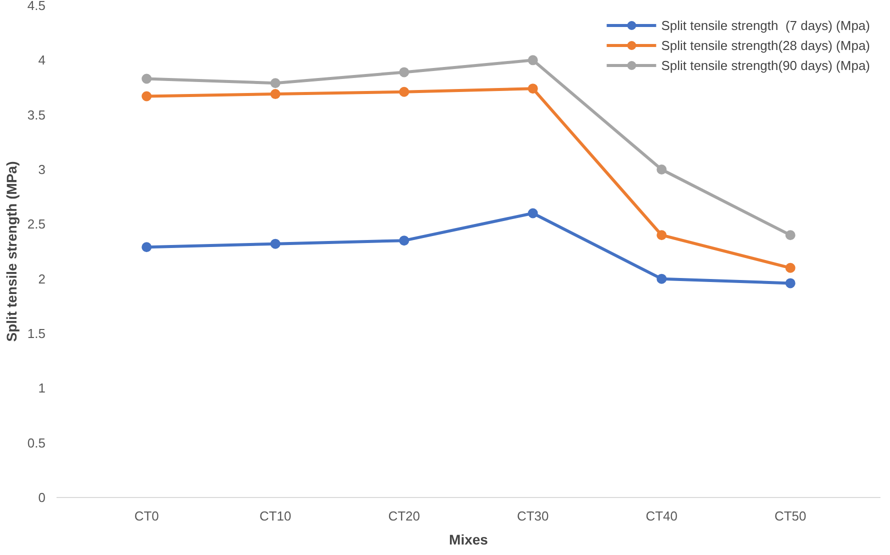 The image size is (890, 555). Describe the element at coordinates (765, 65) in the screenshot. I see `legend-label: Split tensile strength(90 days) (Mpa)` at that location.